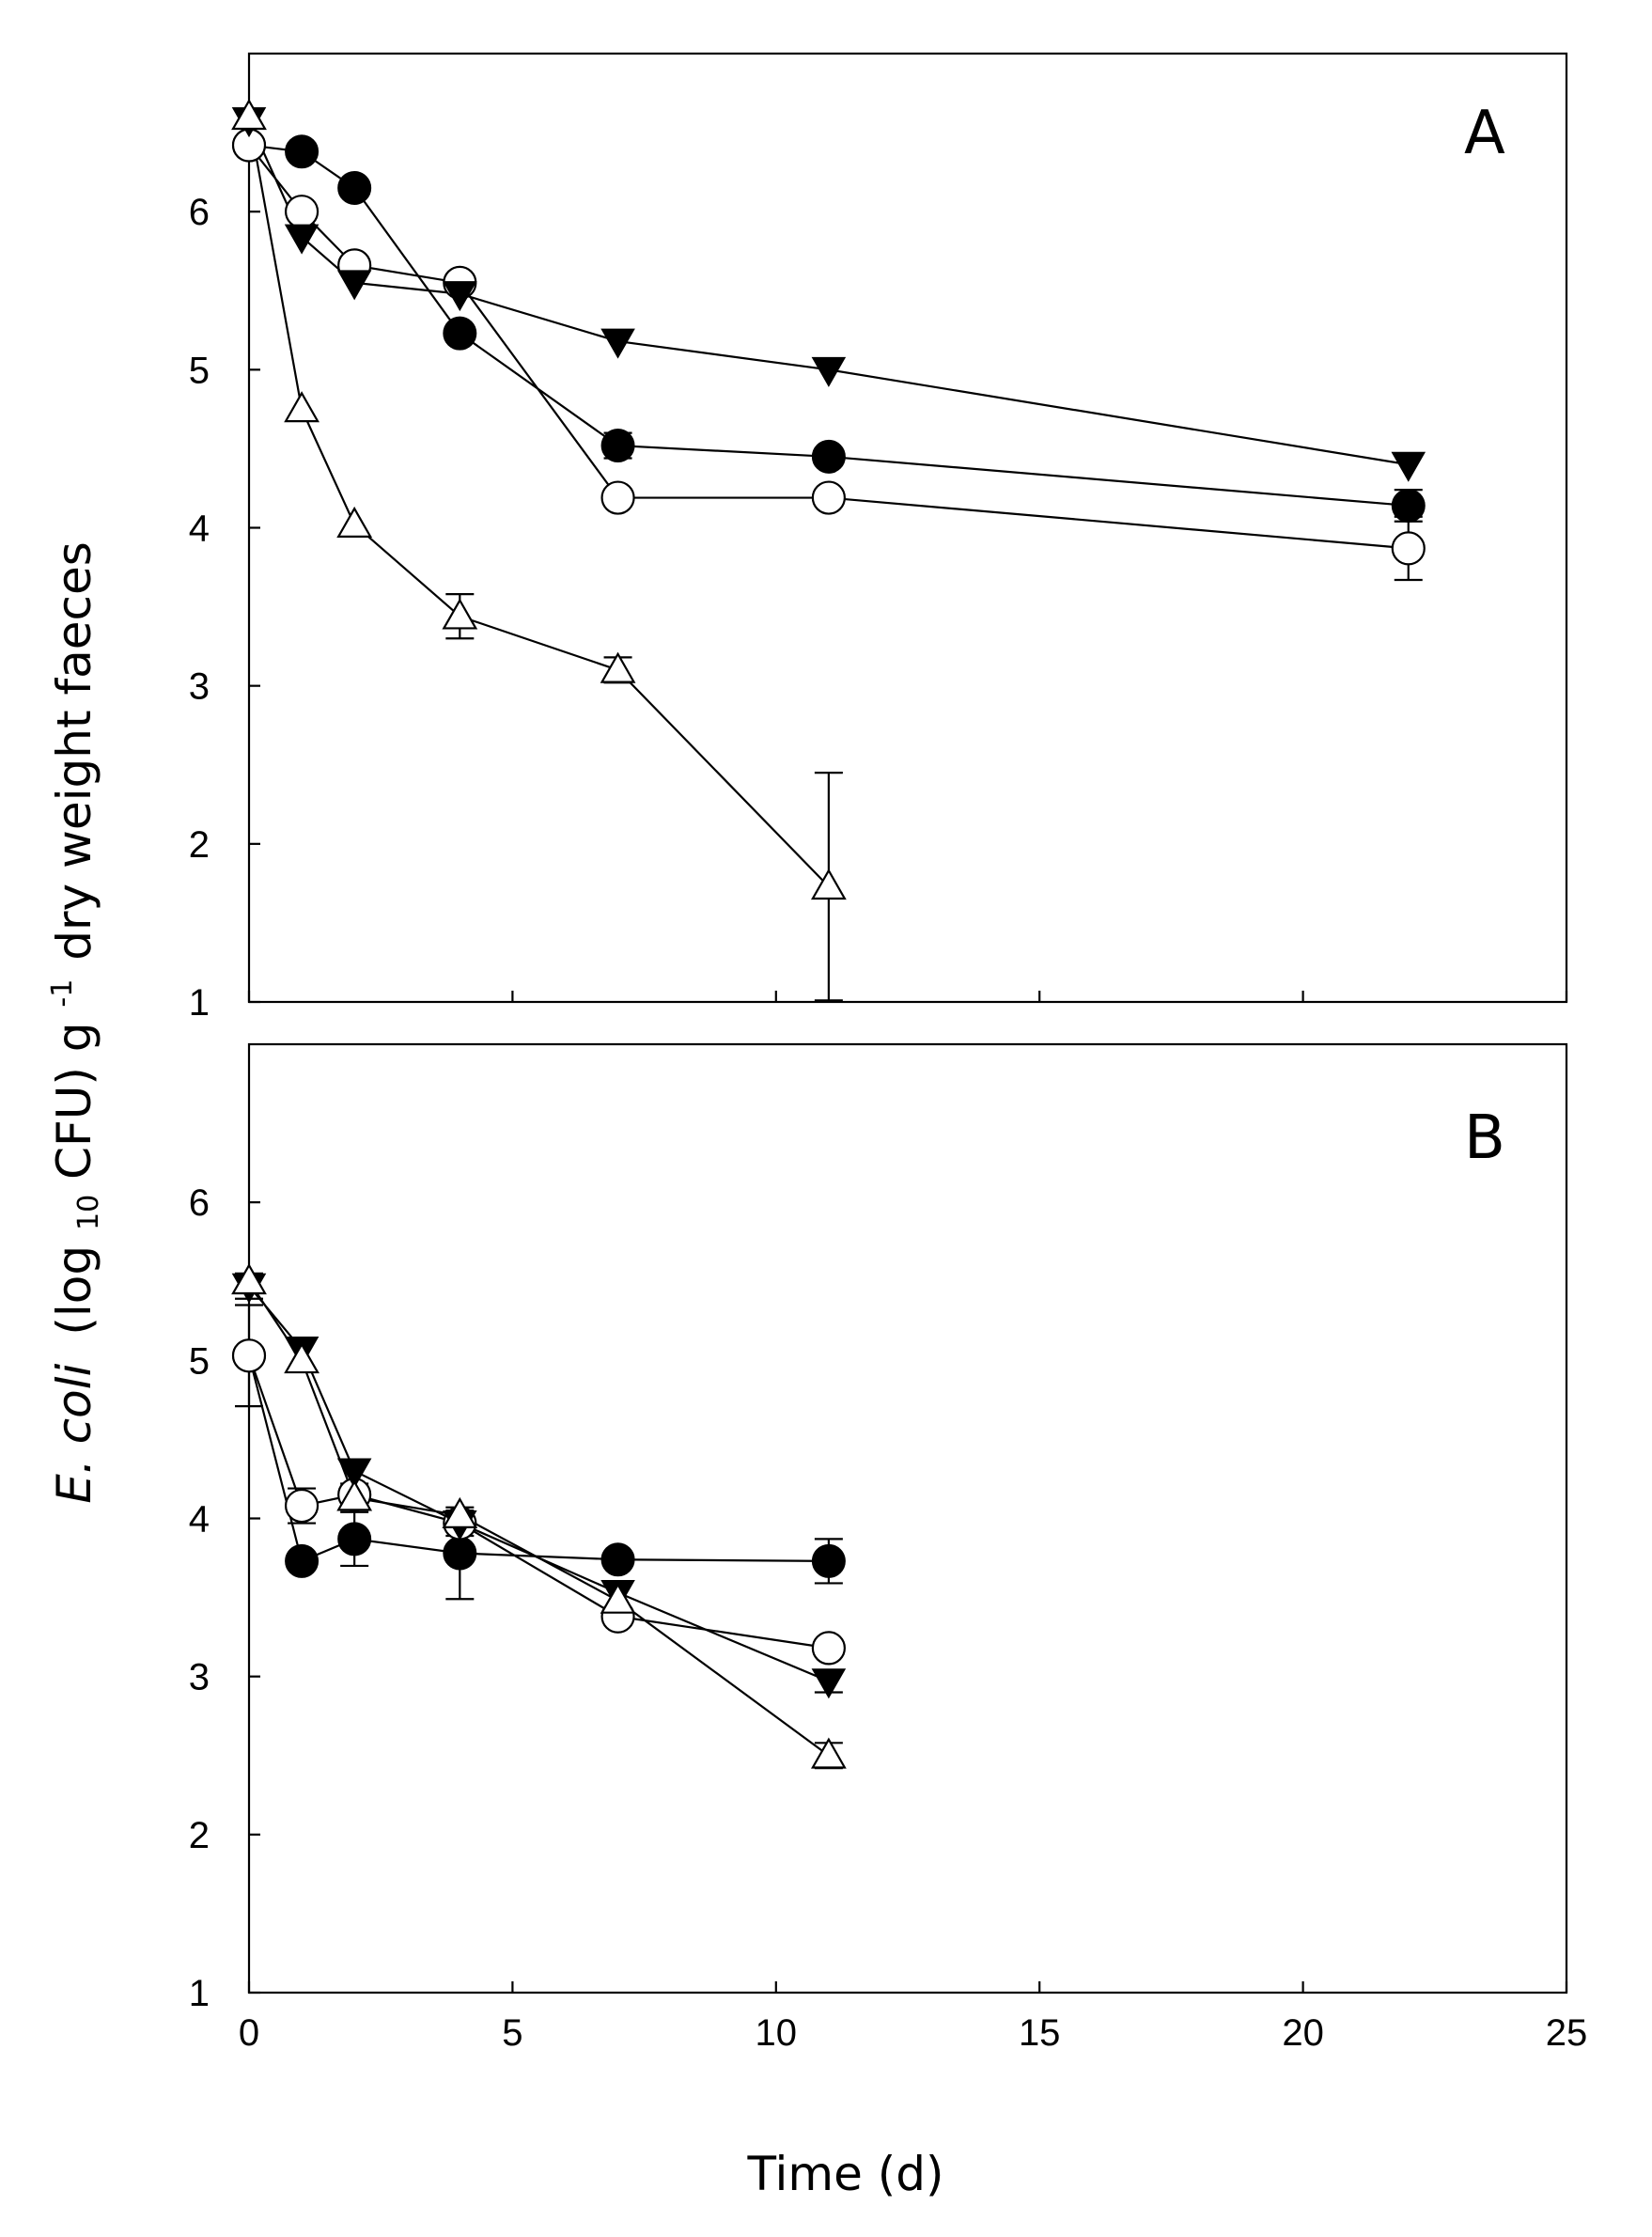 Image resolution: width=1652 pixels, height=2237 pixels. Describe the element at coordinates (1484, 1138) in the screenshot. I see `panel-b-letter: B` at that location.